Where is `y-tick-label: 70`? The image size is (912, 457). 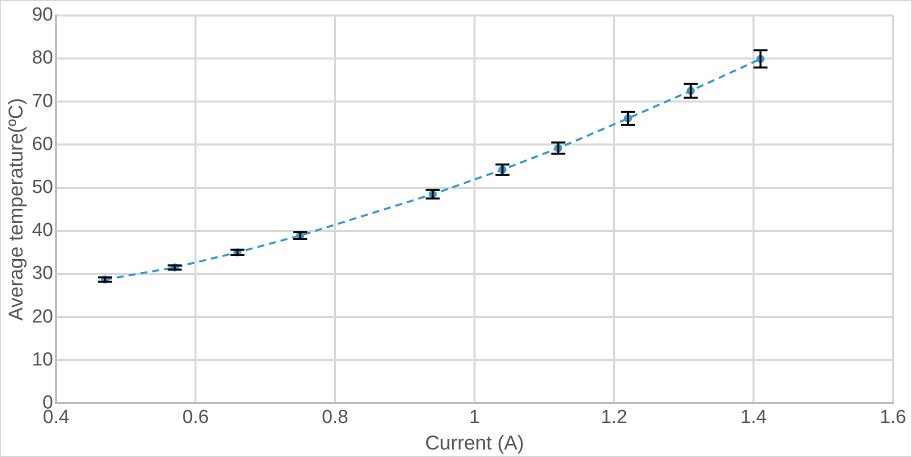 y-tick-label: 70 is located at coordinates (43, 101).